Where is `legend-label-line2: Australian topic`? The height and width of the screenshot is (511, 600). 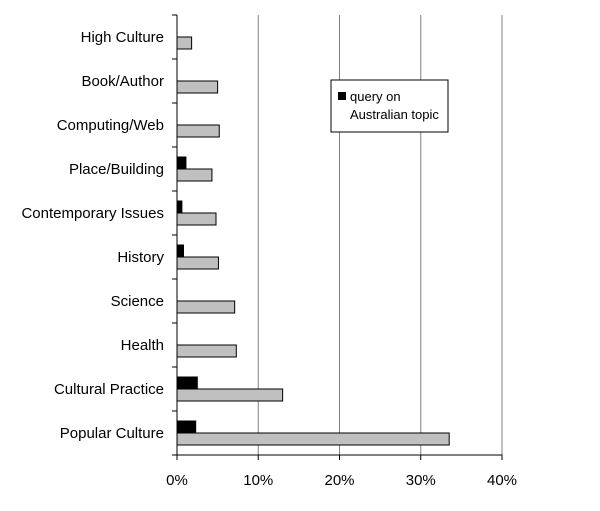 legend-label-line2: Australian topic is located at coordinates (394, 114).